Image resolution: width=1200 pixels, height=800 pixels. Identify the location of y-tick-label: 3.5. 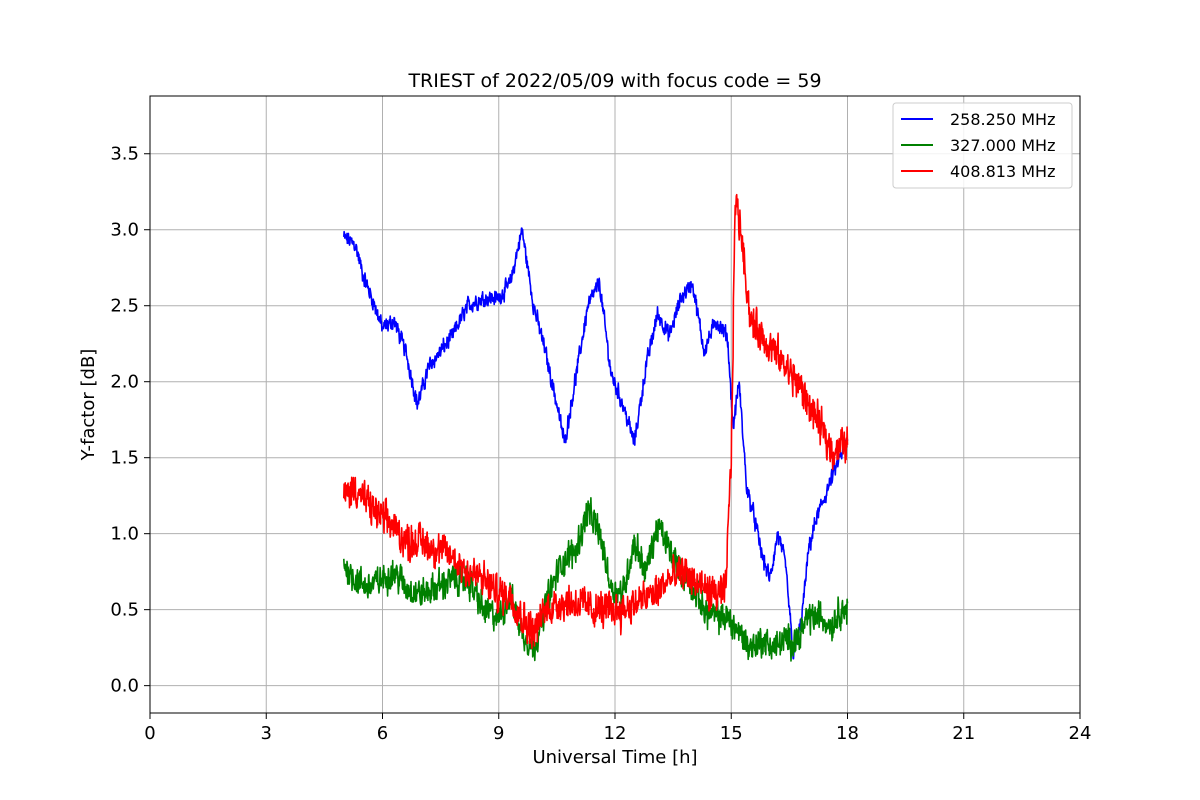
(124, 154).